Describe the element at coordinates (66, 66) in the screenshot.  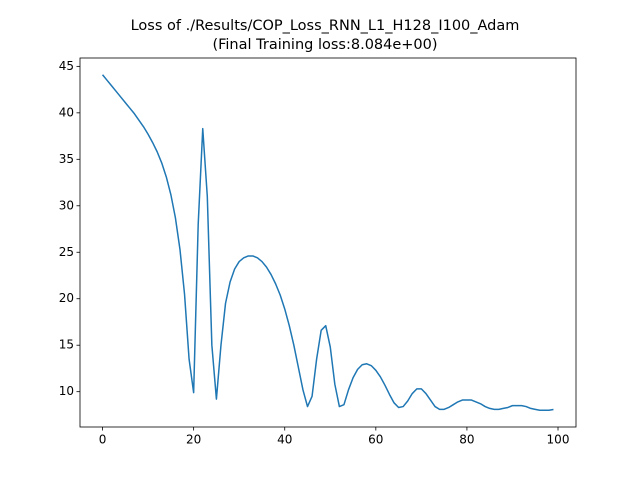
I see `y-tick-label: 45` at that location.